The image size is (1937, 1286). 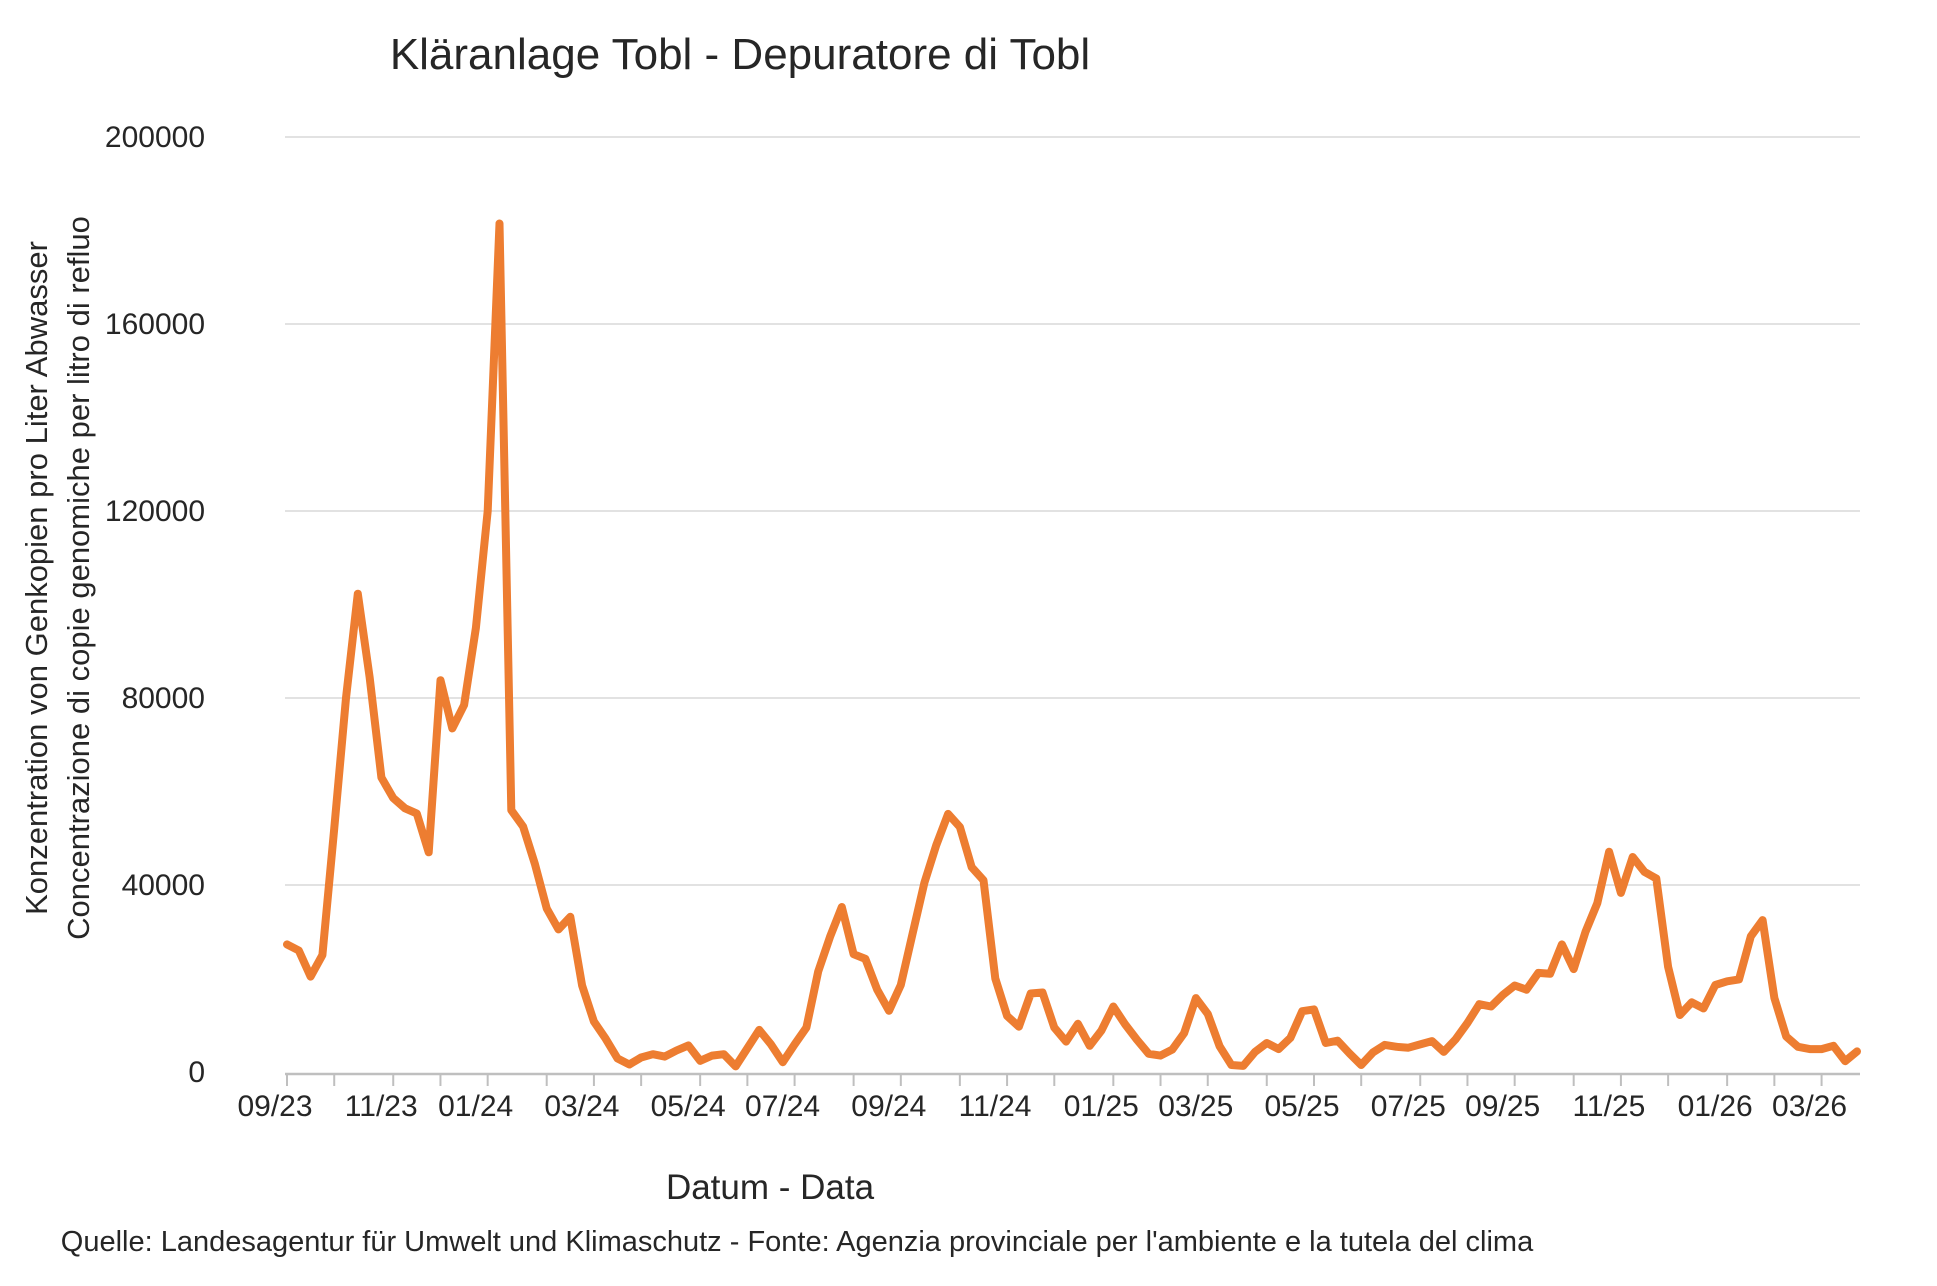 What do you see at coordinates (688, 1106) in the screenshot?
I see `x-tick-label: 05/24` at bounding box center [688, 1106].